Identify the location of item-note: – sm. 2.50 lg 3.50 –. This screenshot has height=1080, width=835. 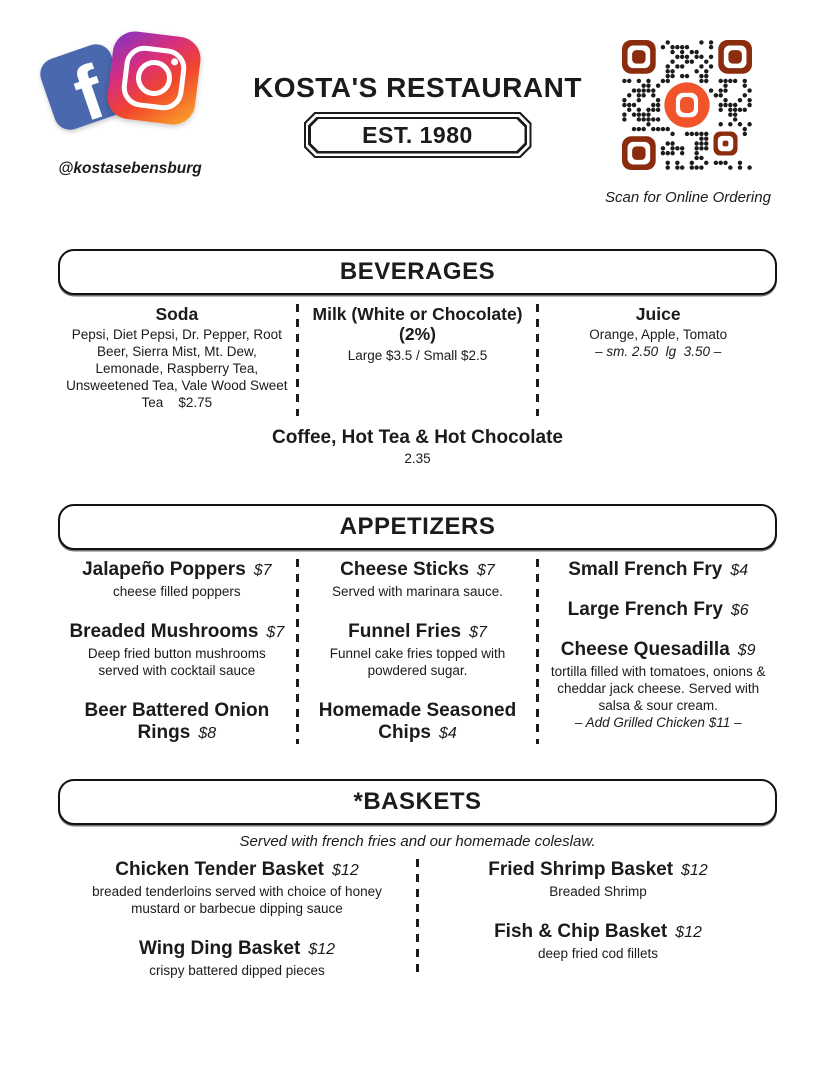
(658, 352).